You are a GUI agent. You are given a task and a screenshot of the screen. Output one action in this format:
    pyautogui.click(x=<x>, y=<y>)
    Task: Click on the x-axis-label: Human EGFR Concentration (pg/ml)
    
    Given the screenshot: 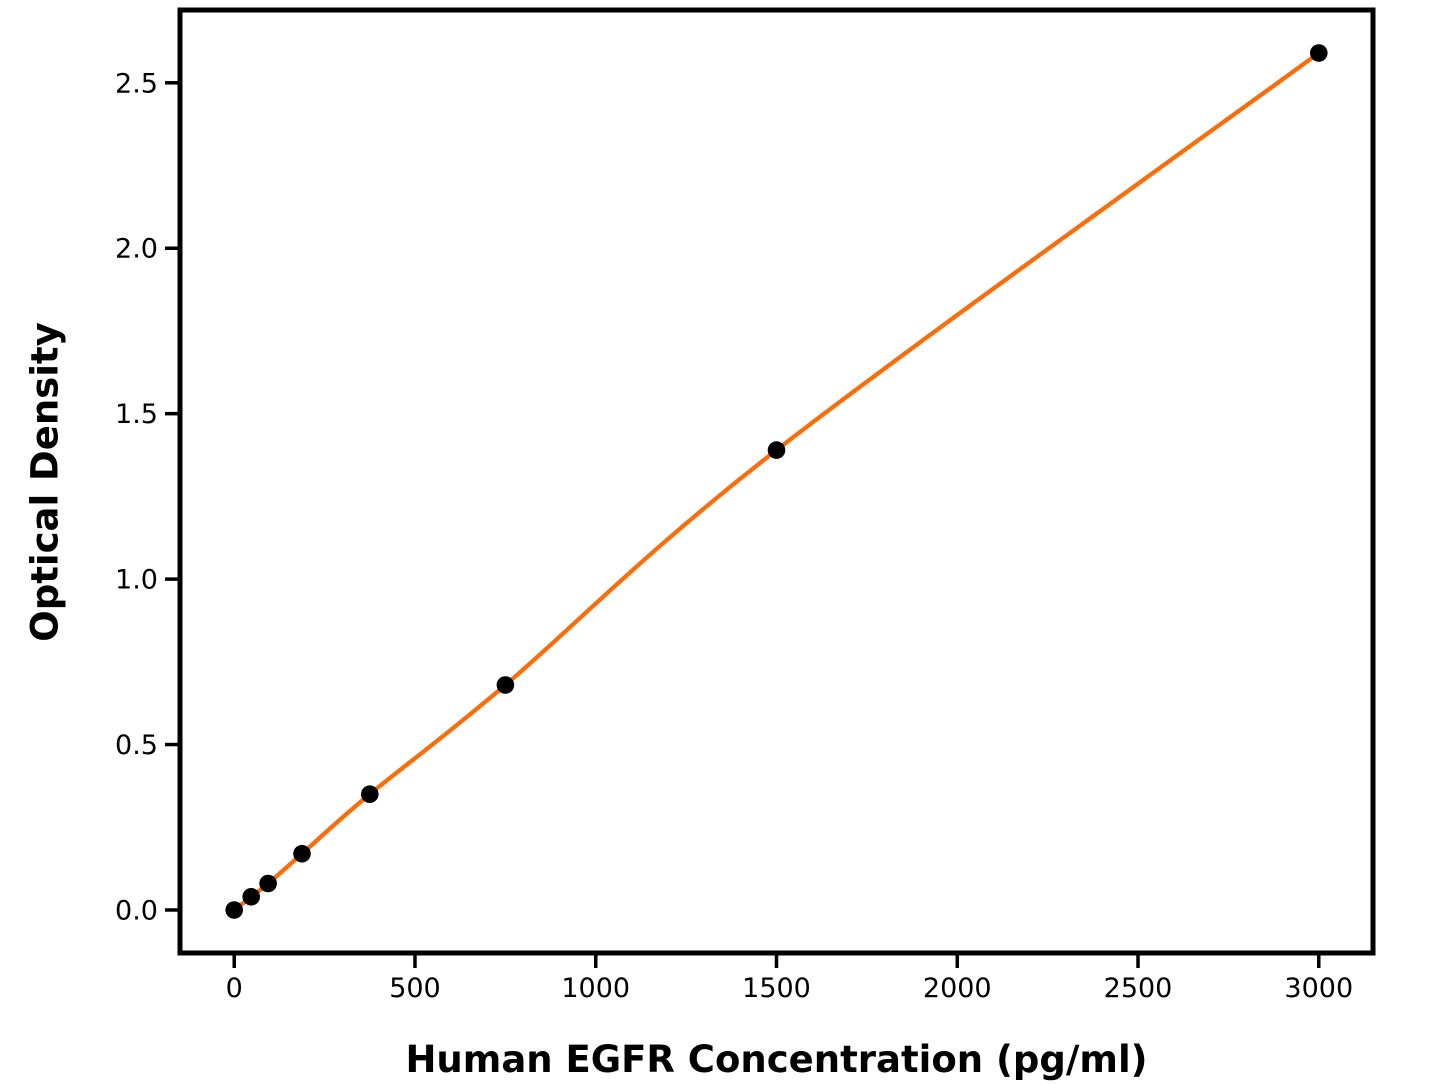 What is the action you would take?
    pyautogui.click(x=776, y=1059)
    